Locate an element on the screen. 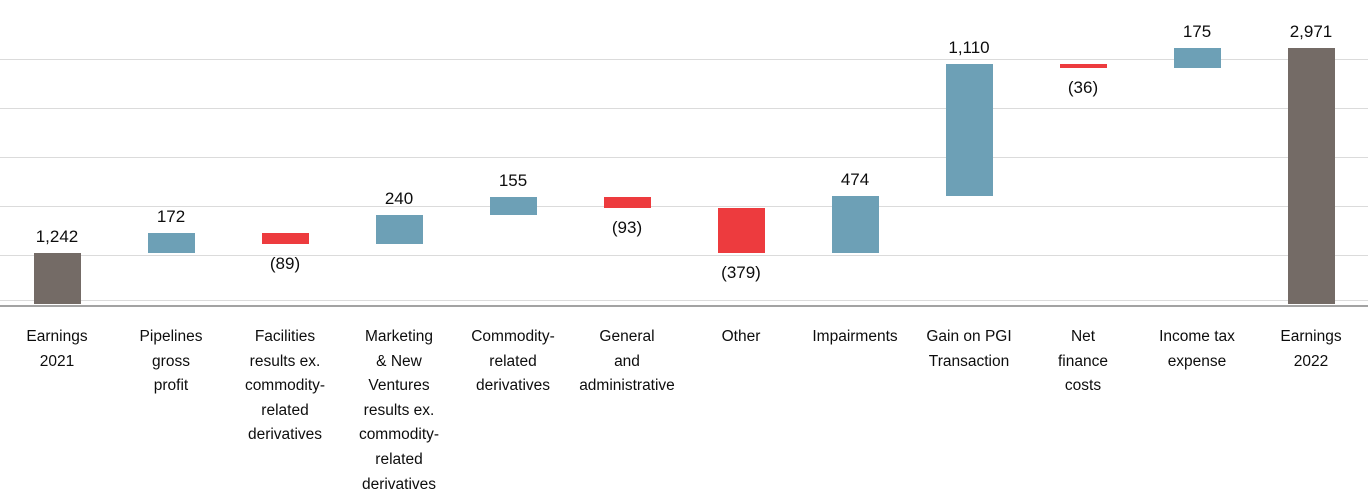  category-label-impairments: Impairments is located at coordinates (855, 336).